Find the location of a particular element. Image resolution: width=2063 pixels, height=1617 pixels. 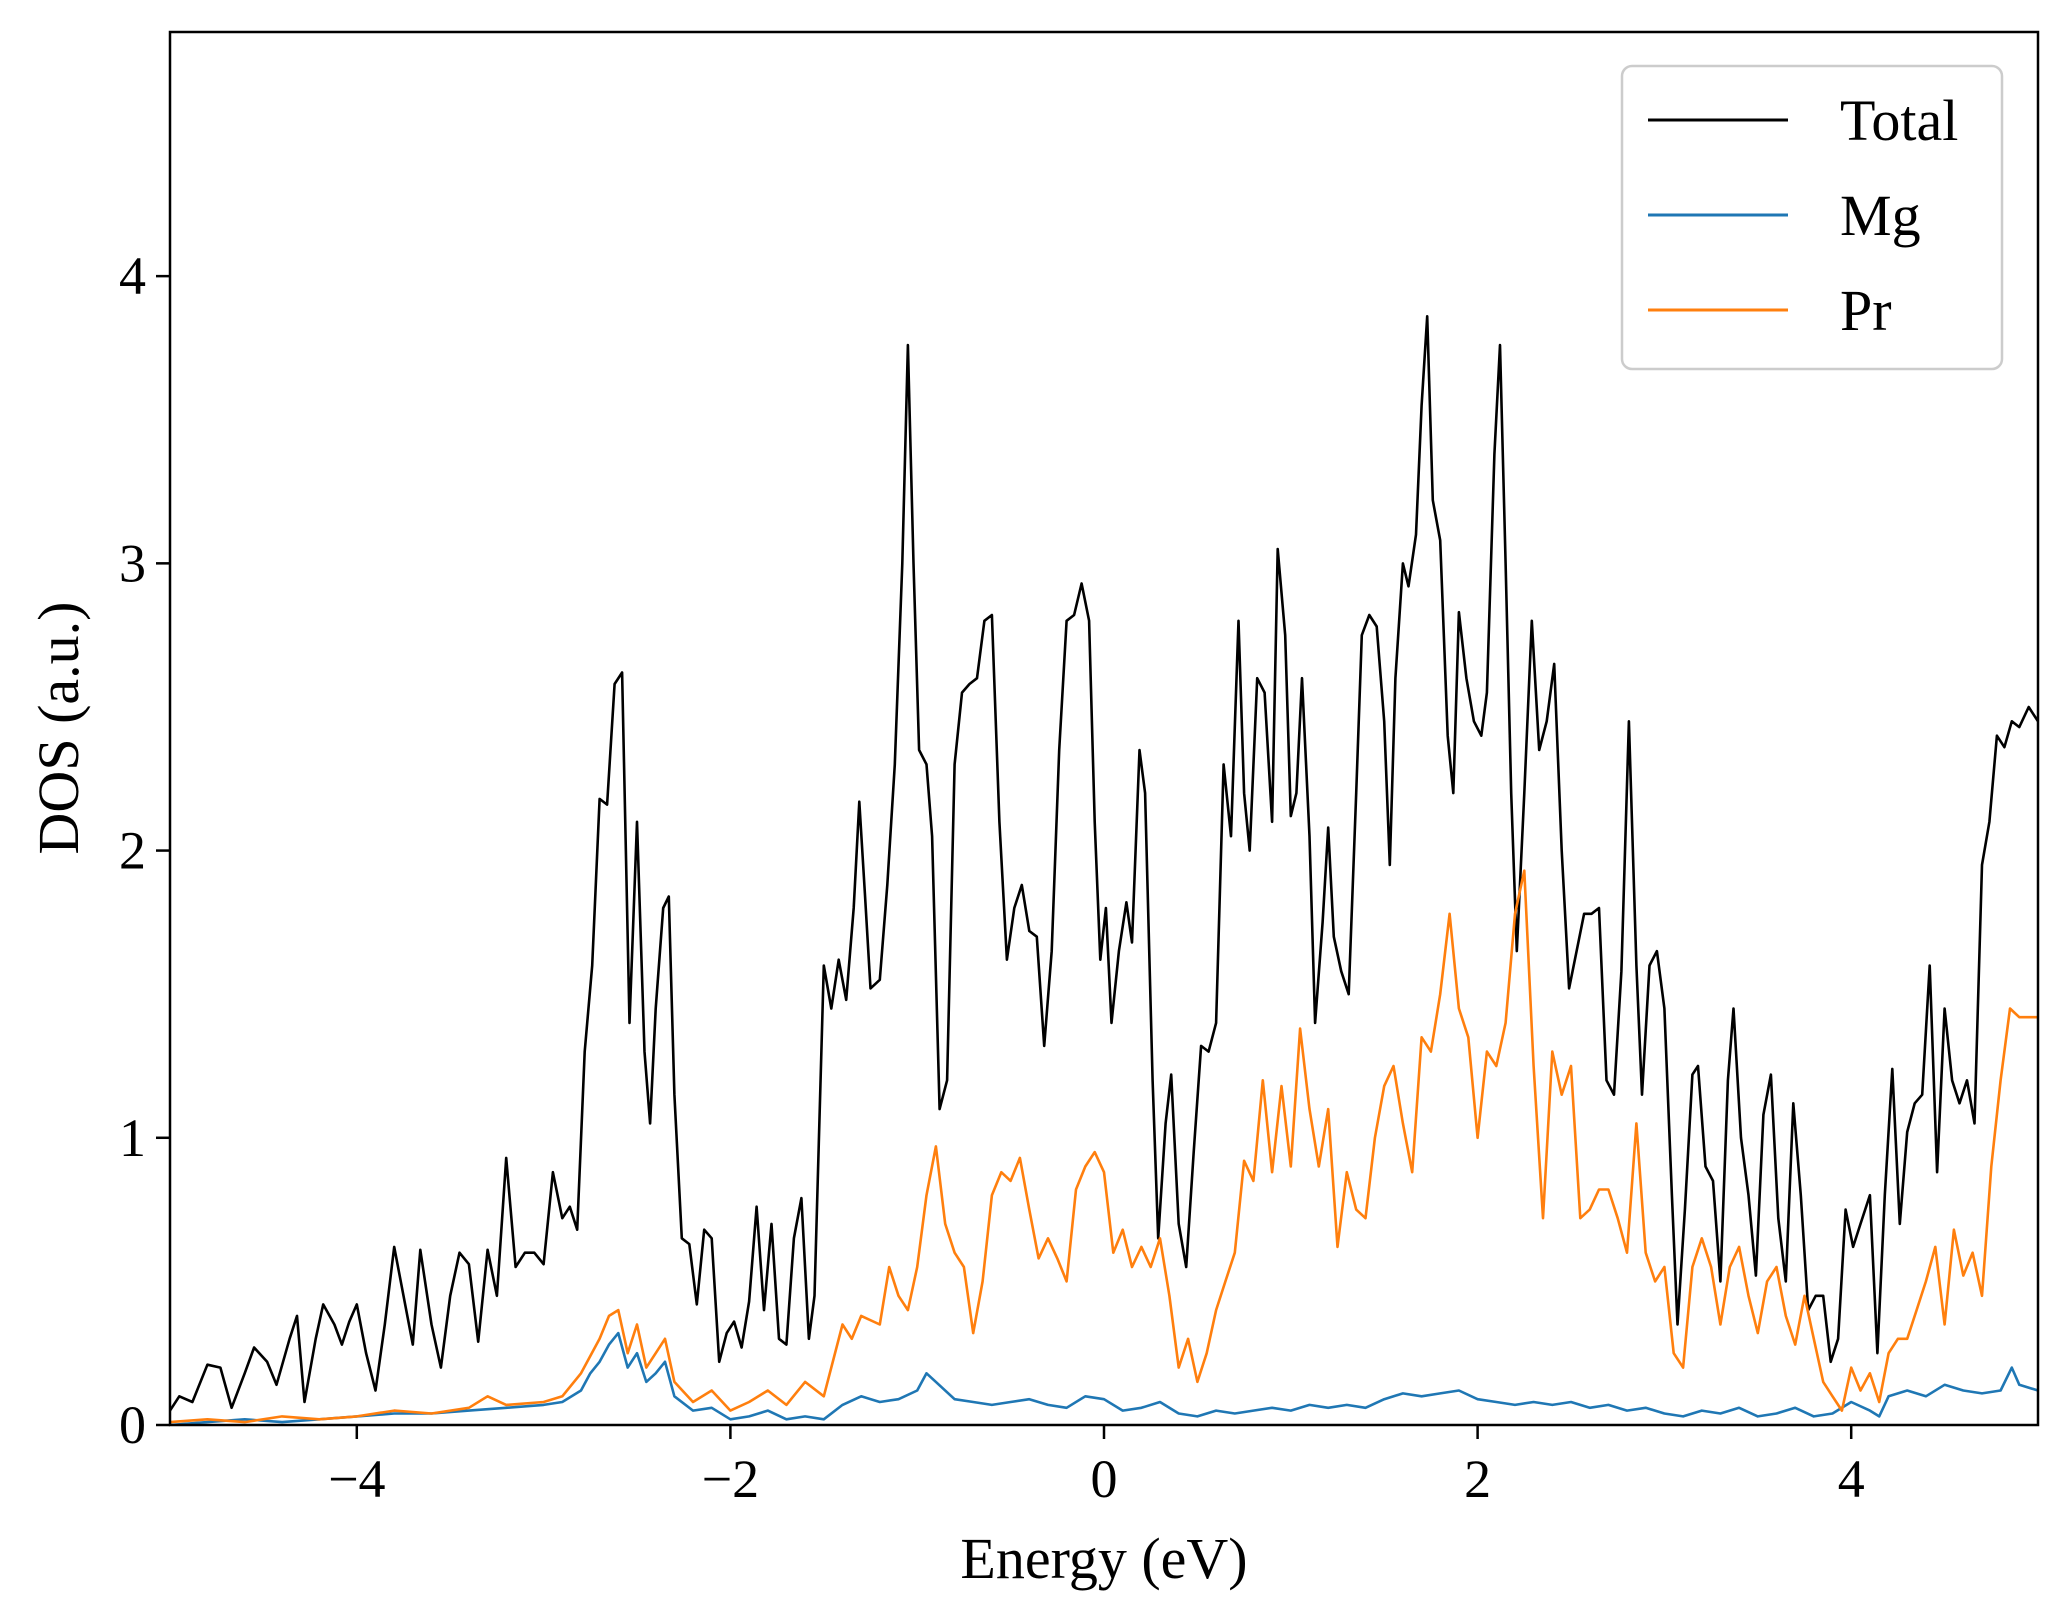

y-tick-label: 4 is located at coordinates (132, 276).